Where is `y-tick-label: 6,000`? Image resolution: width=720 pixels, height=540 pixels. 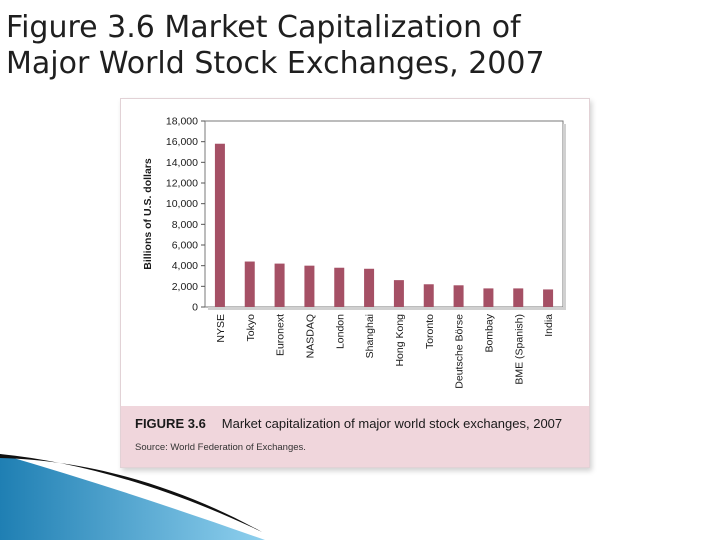 y-tick-label: 6,000 is located at coordinates (185, 246).